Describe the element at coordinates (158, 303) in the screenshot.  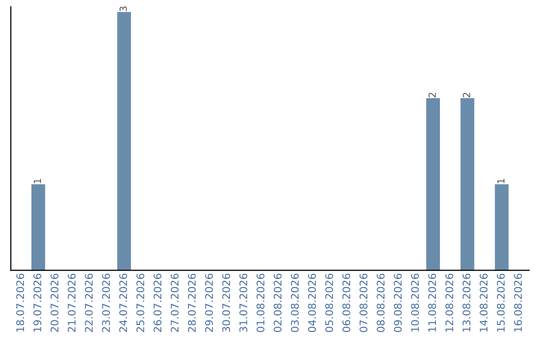
I see `x-tick-label: 26.07.2026` at that location.